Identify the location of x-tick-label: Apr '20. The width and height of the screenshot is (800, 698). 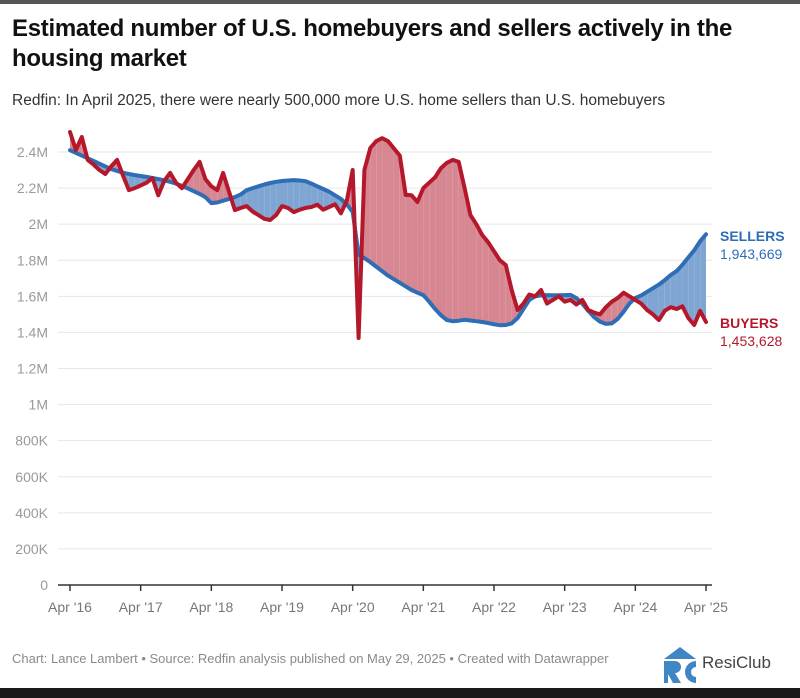
(353, 607).